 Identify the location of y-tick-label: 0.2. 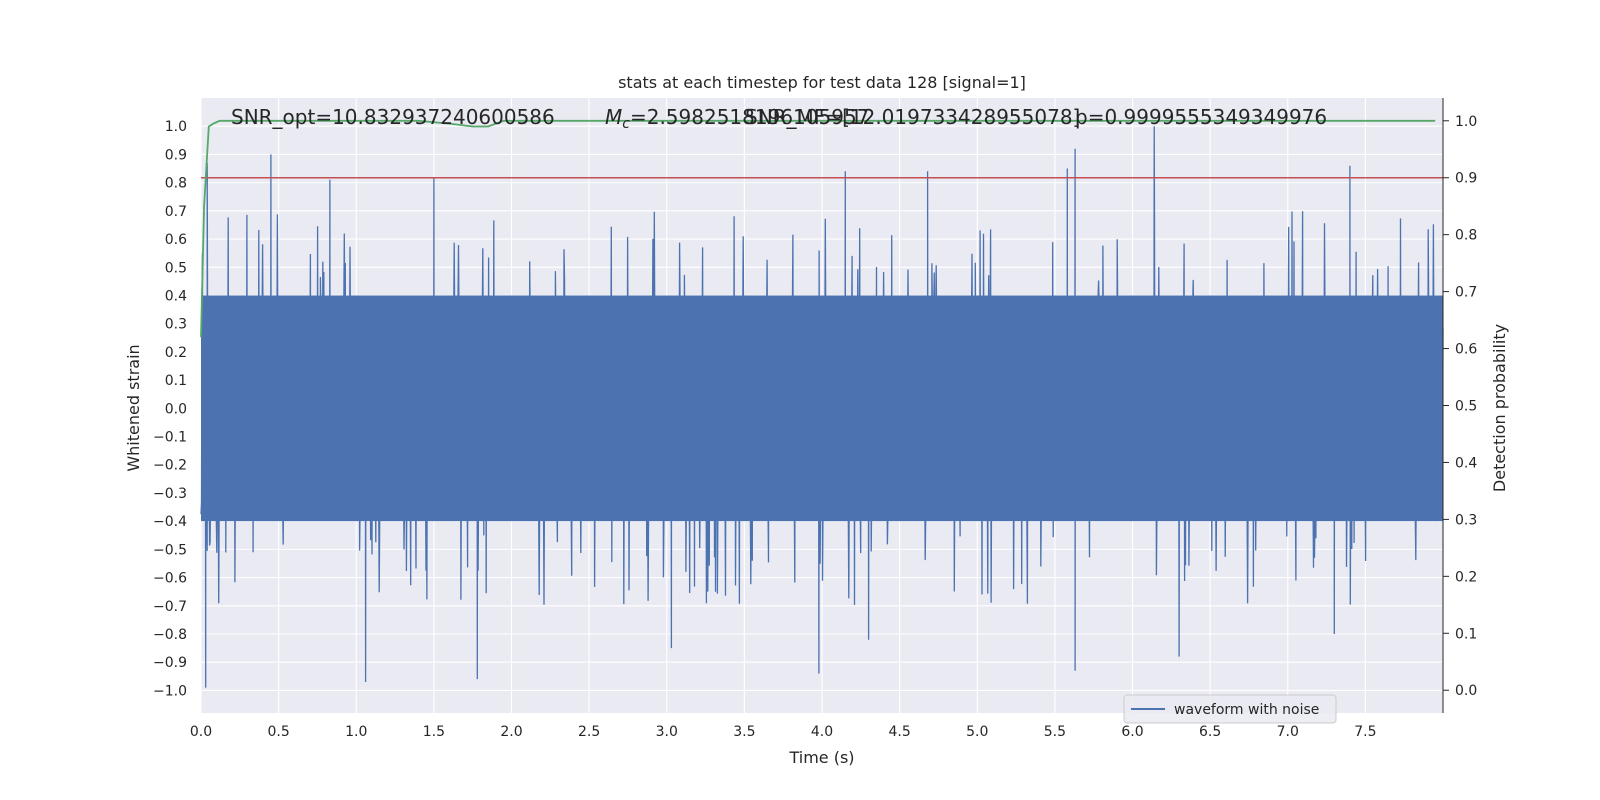
(176, 353).